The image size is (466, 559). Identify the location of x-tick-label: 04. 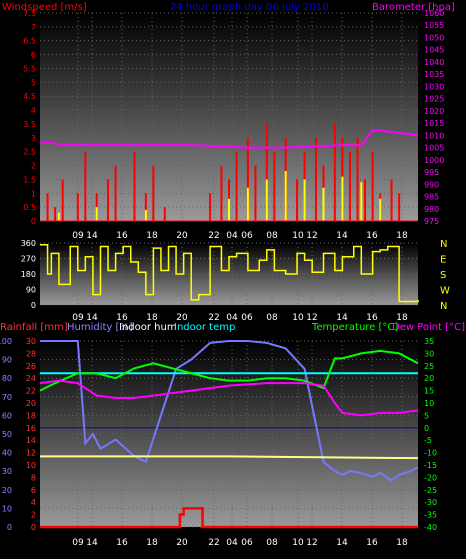
(232, 543).